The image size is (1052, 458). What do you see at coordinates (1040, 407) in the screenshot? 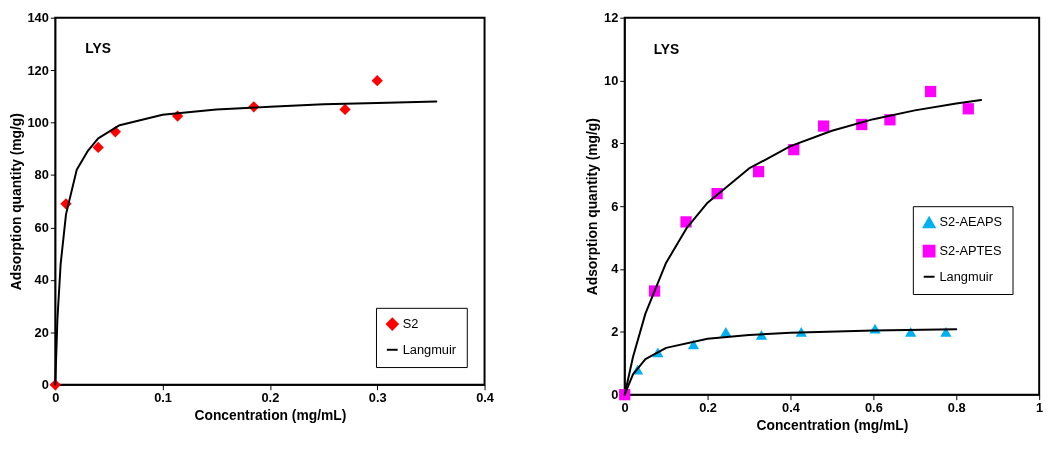
I see `x-tick-label: 1` at bounding box center [1040, 407].